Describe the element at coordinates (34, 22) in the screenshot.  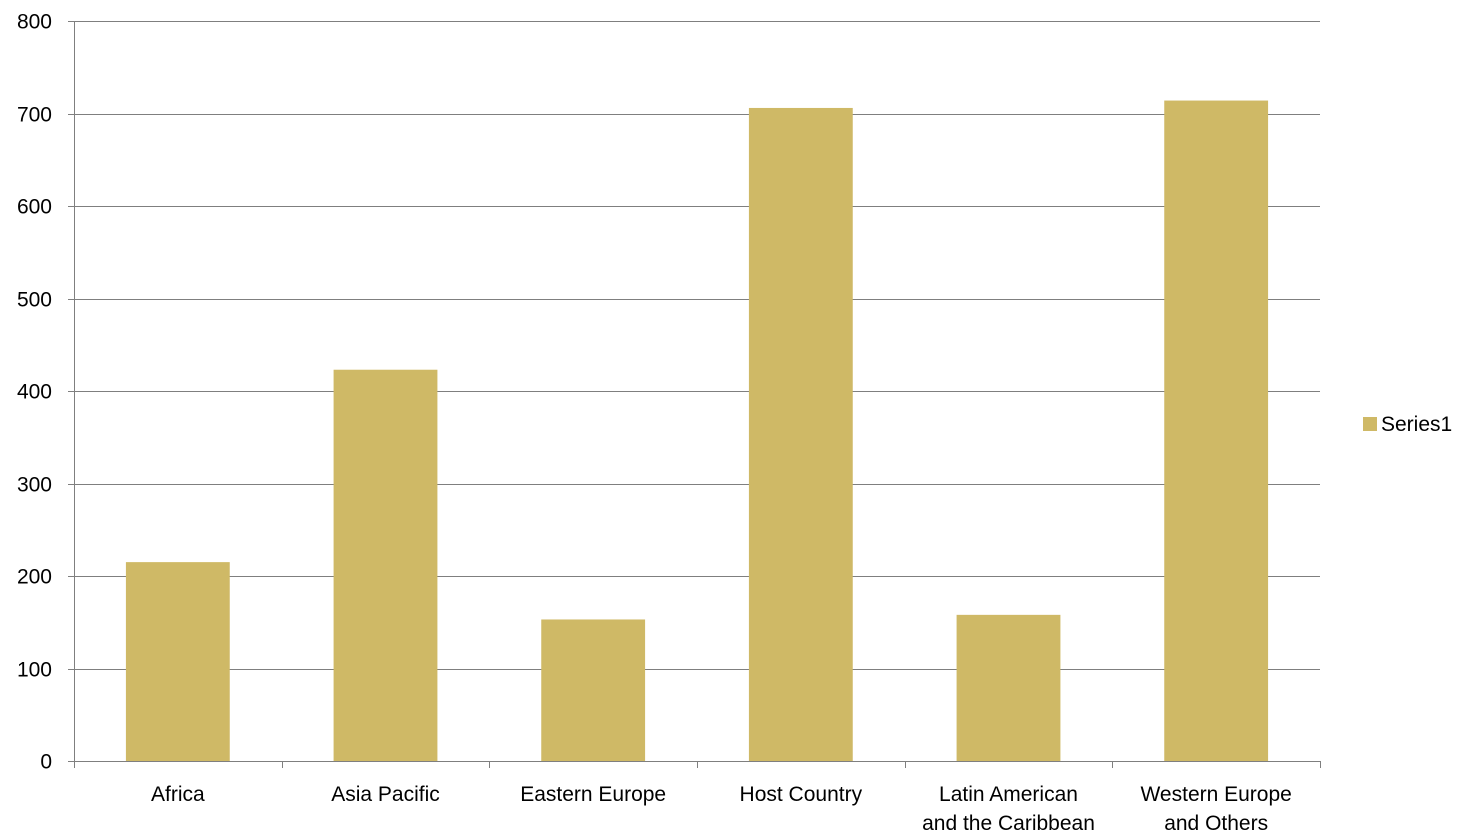
I see `y-tick-label-800: 800` at that location.